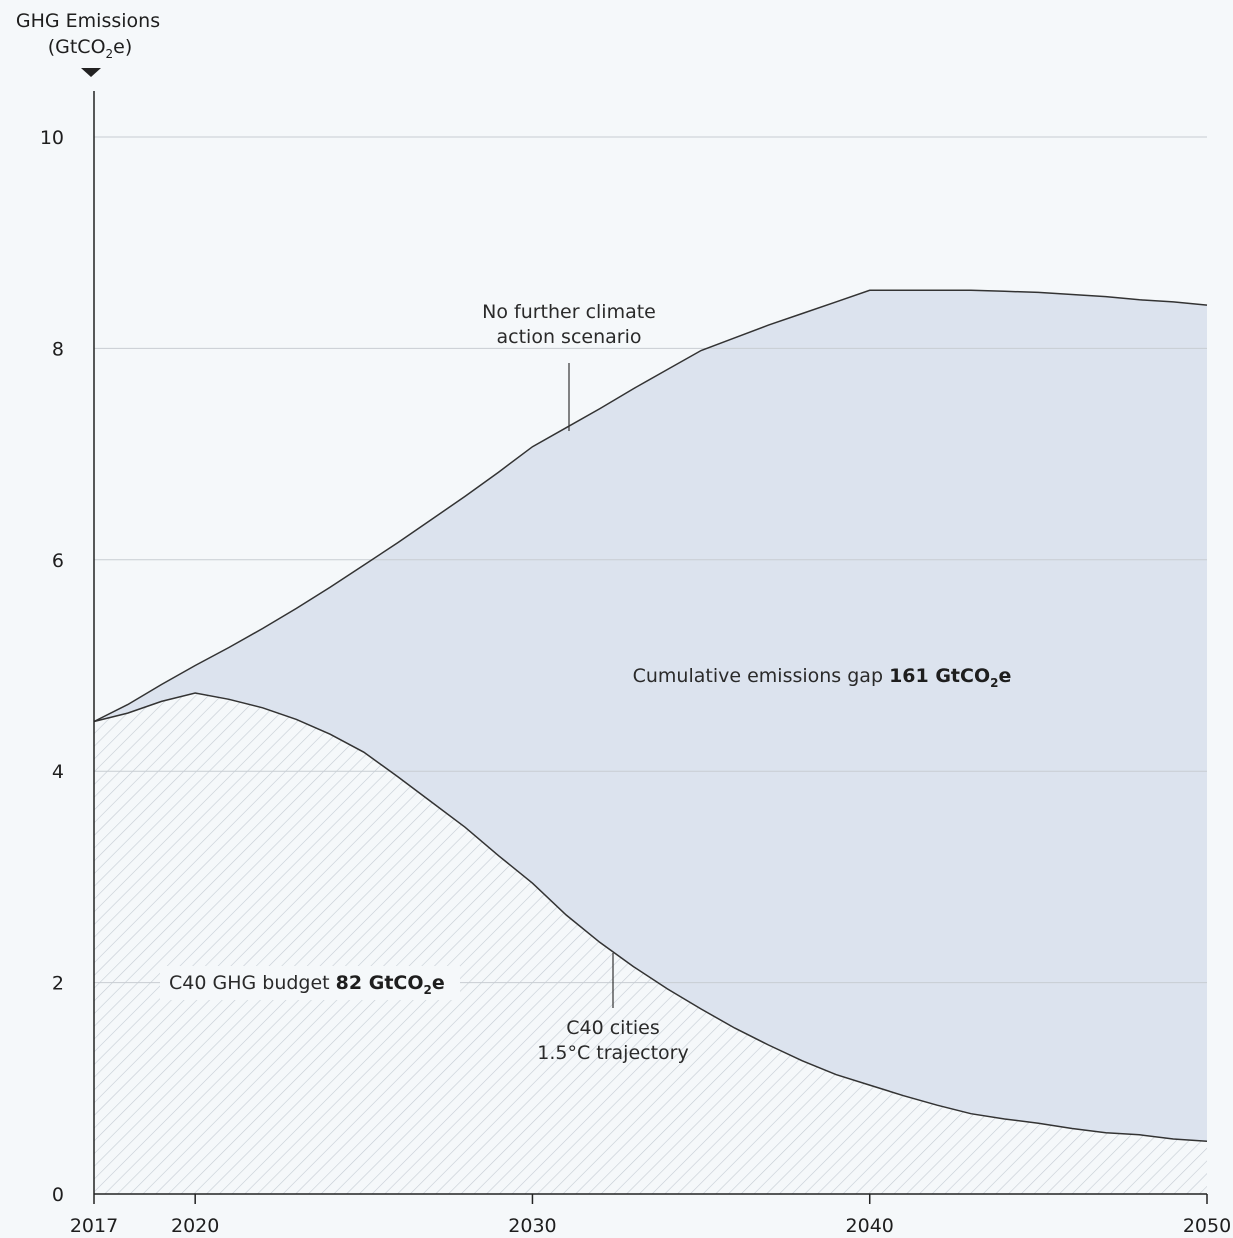 This screenshot has height=1238, width=1233. What do you see at coordinates (569, 337) in the screenshot?
I see `no-action-label-line2: action scenario` at bounding box center [569, 337].